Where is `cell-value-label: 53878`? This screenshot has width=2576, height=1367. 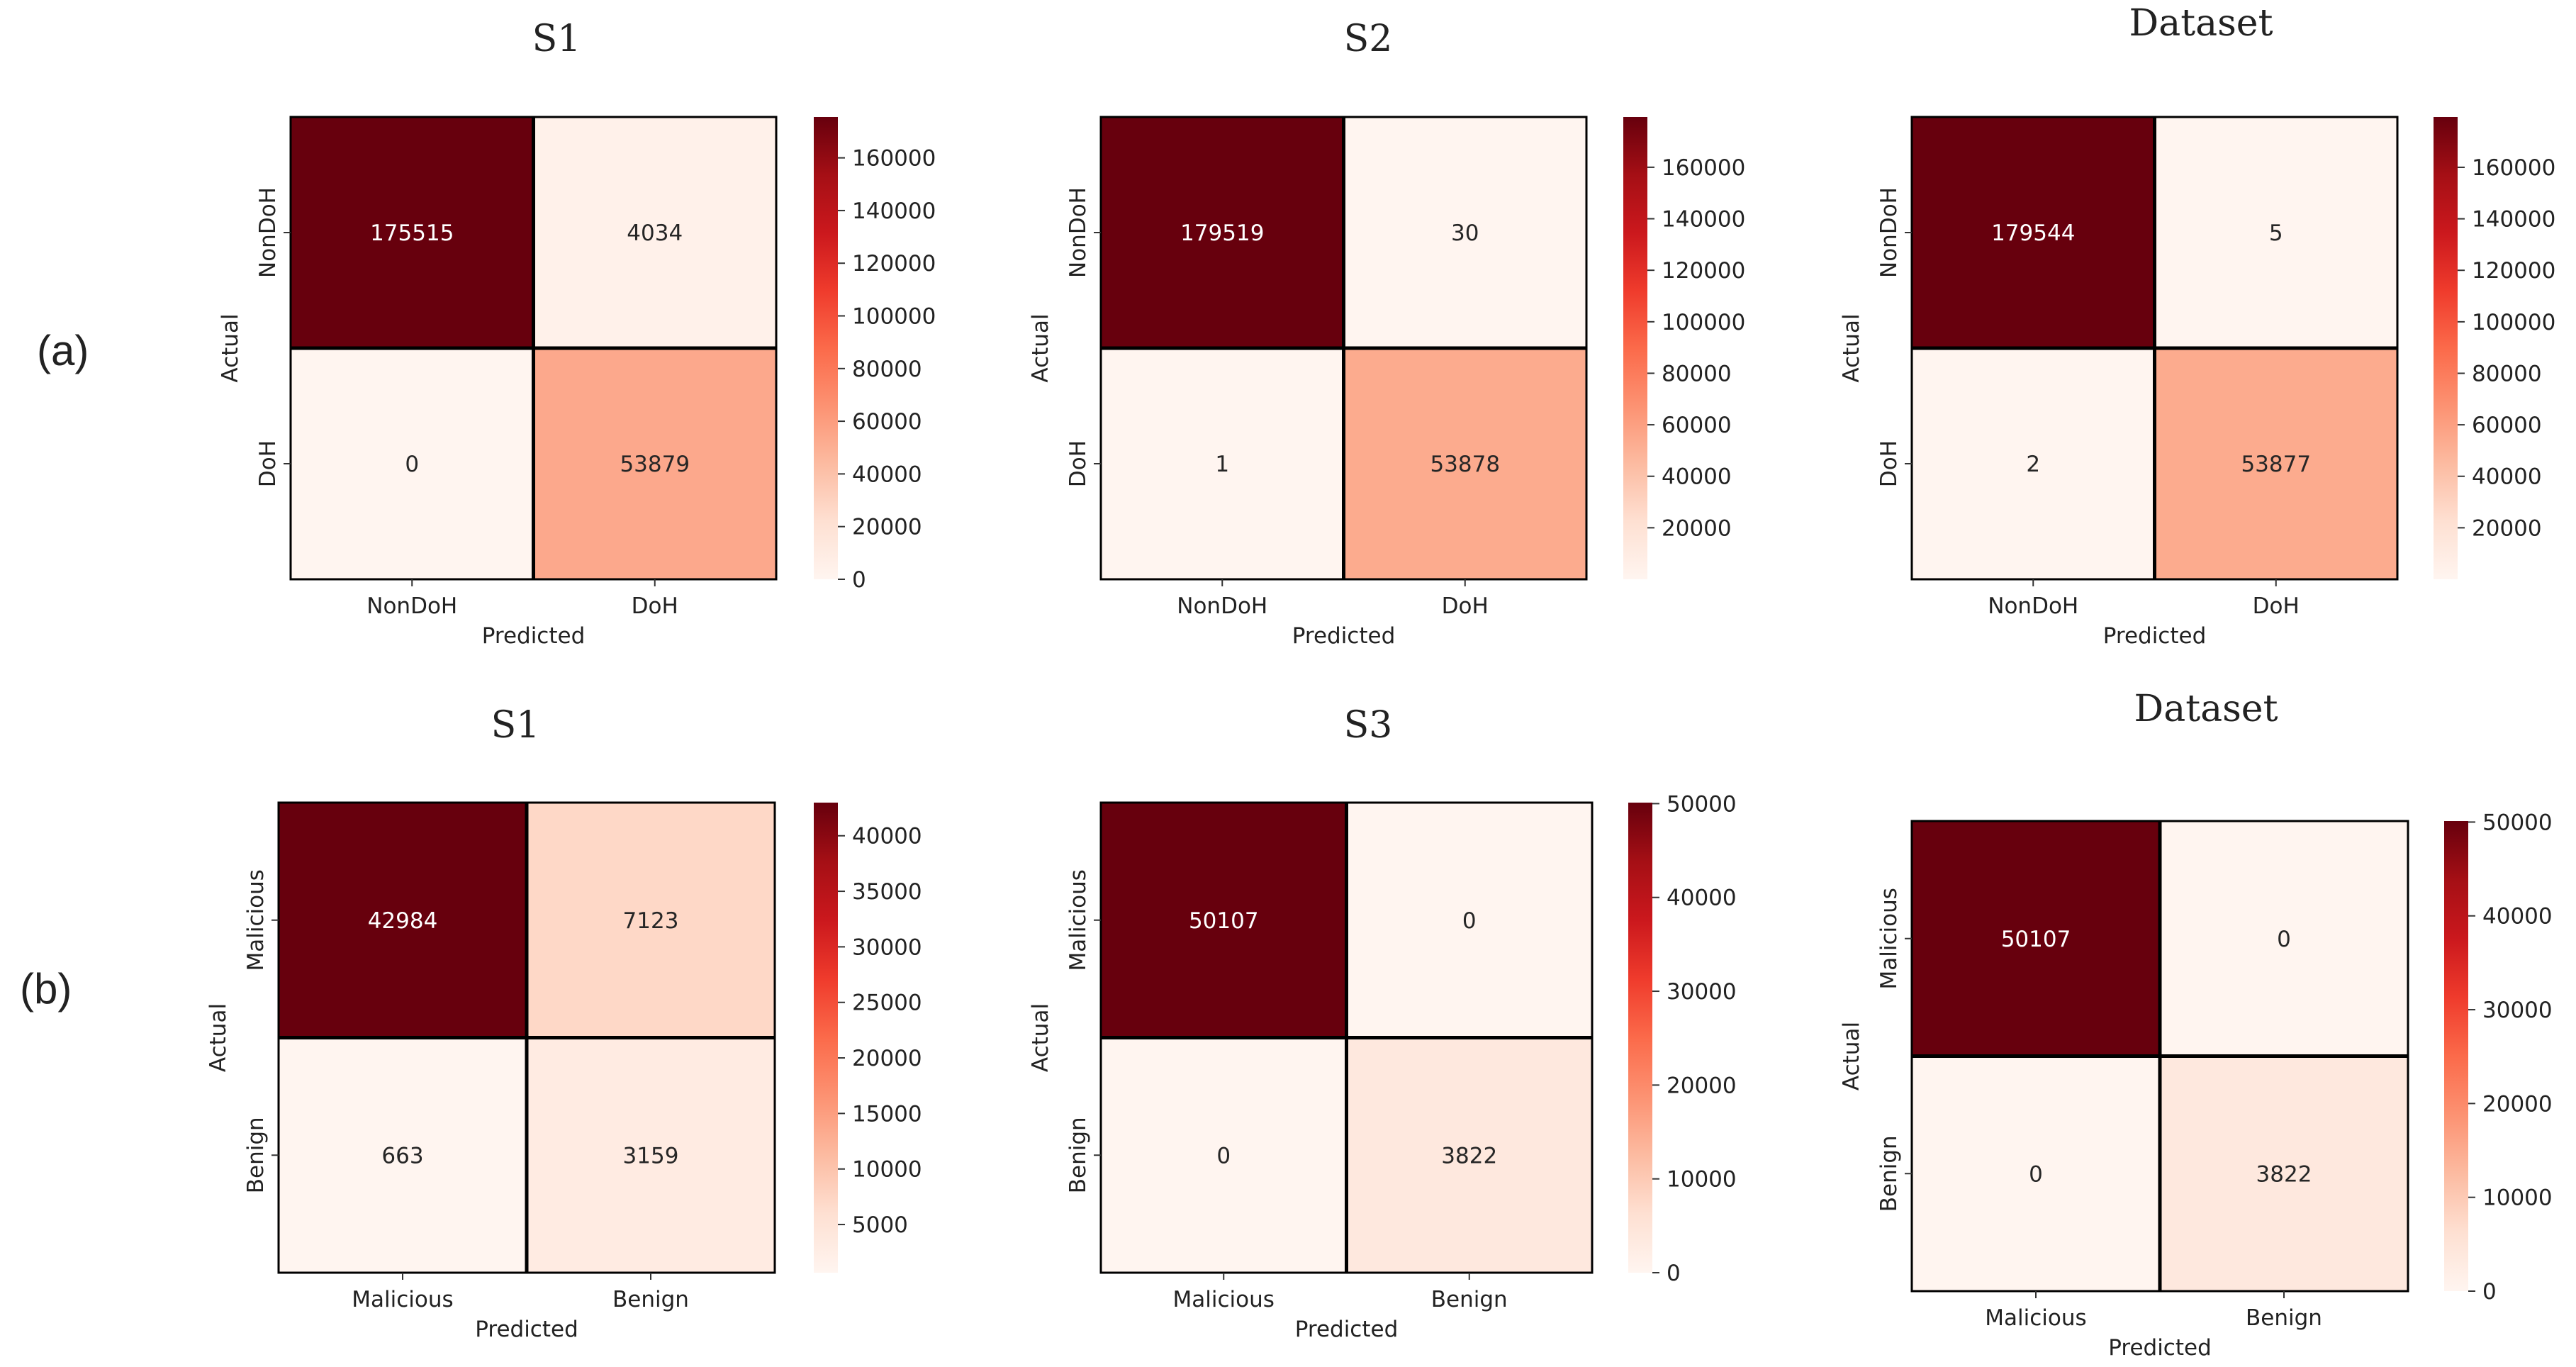
cell-value-label: 53878 is located at coordinates (1465, 465).